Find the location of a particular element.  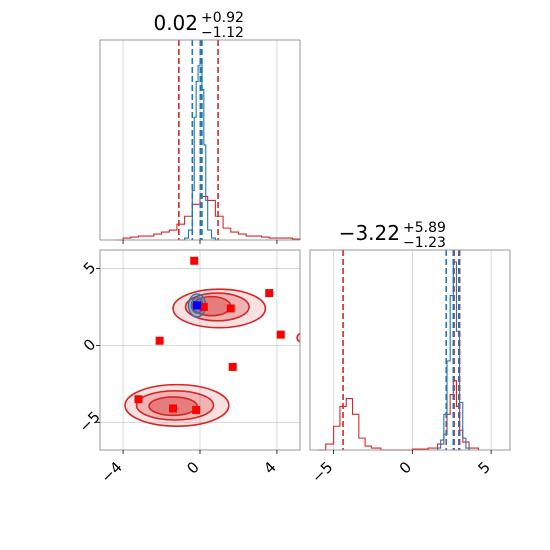

title-upper-error: +5.89 is located at coordinates (424, 228).